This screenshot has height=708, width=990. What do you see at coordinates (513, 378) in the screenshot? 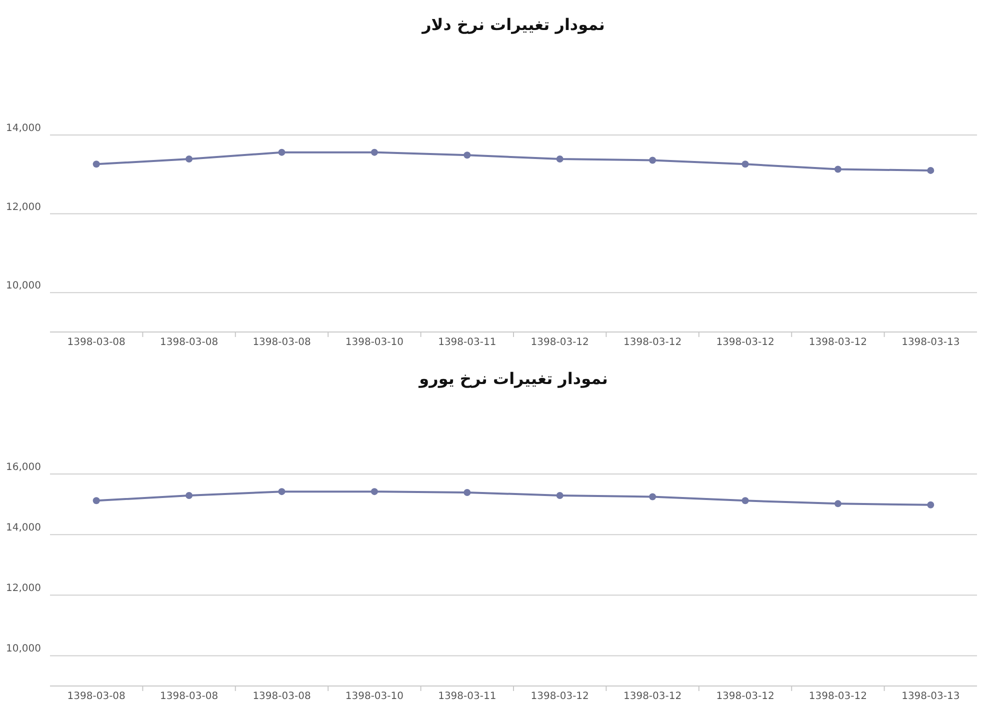
I see `chart-title: نمودار تغییرات نرخ یورو` at bounding box center [513, 378].